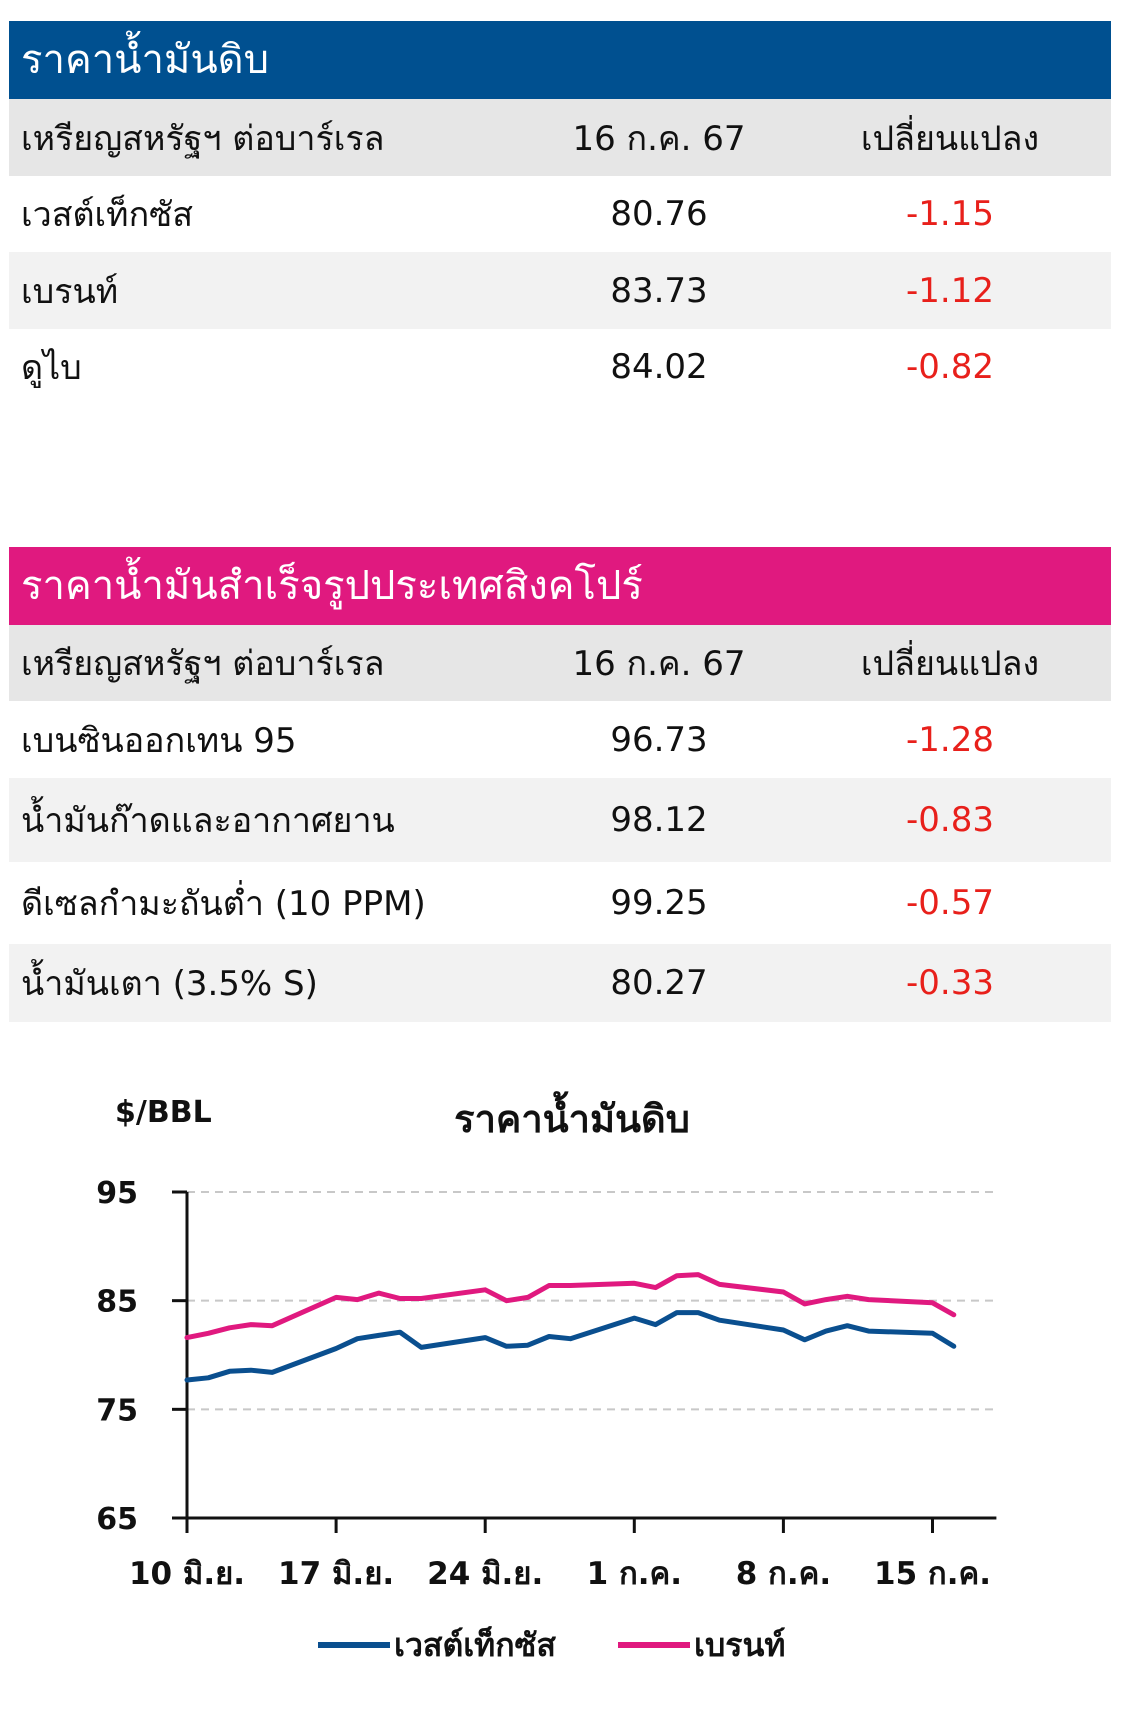  What do you see at coordinates (117, 1193) in the screenshot?
I see `y-tick-label: 95` at bounding box center [117, 1193].